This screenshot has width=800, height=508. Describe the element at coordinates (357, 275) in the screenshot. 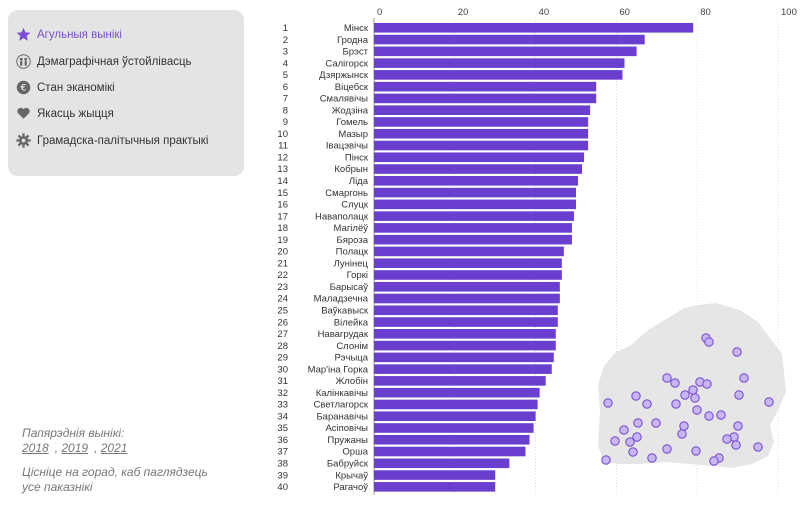

I see `city-label: Горкі` at that location.